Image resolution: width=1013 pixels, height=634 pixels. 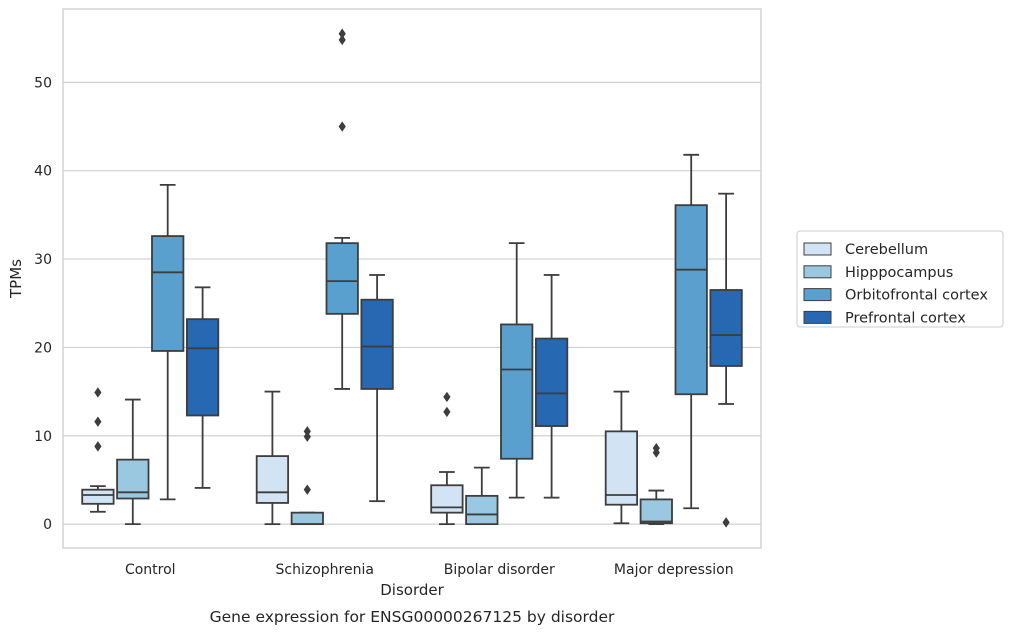 I want to click on x-axis-title: Disorder, so click(x=412, y=590).